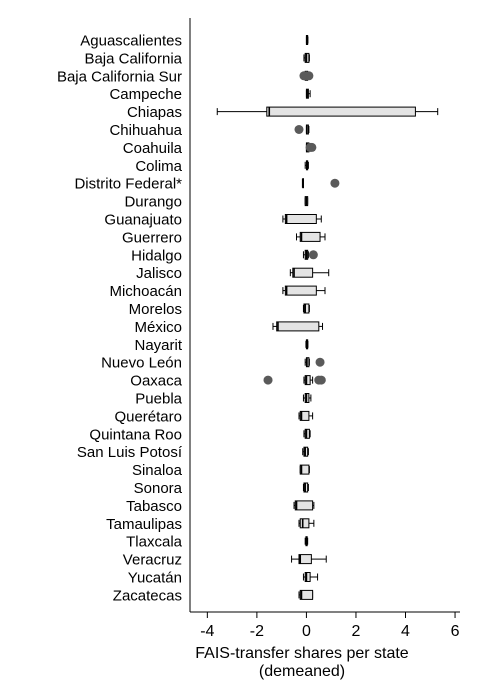 The width and height of the screenshot is (480, 698). I want to click on category-label: Guerrero, so click(152, 237).